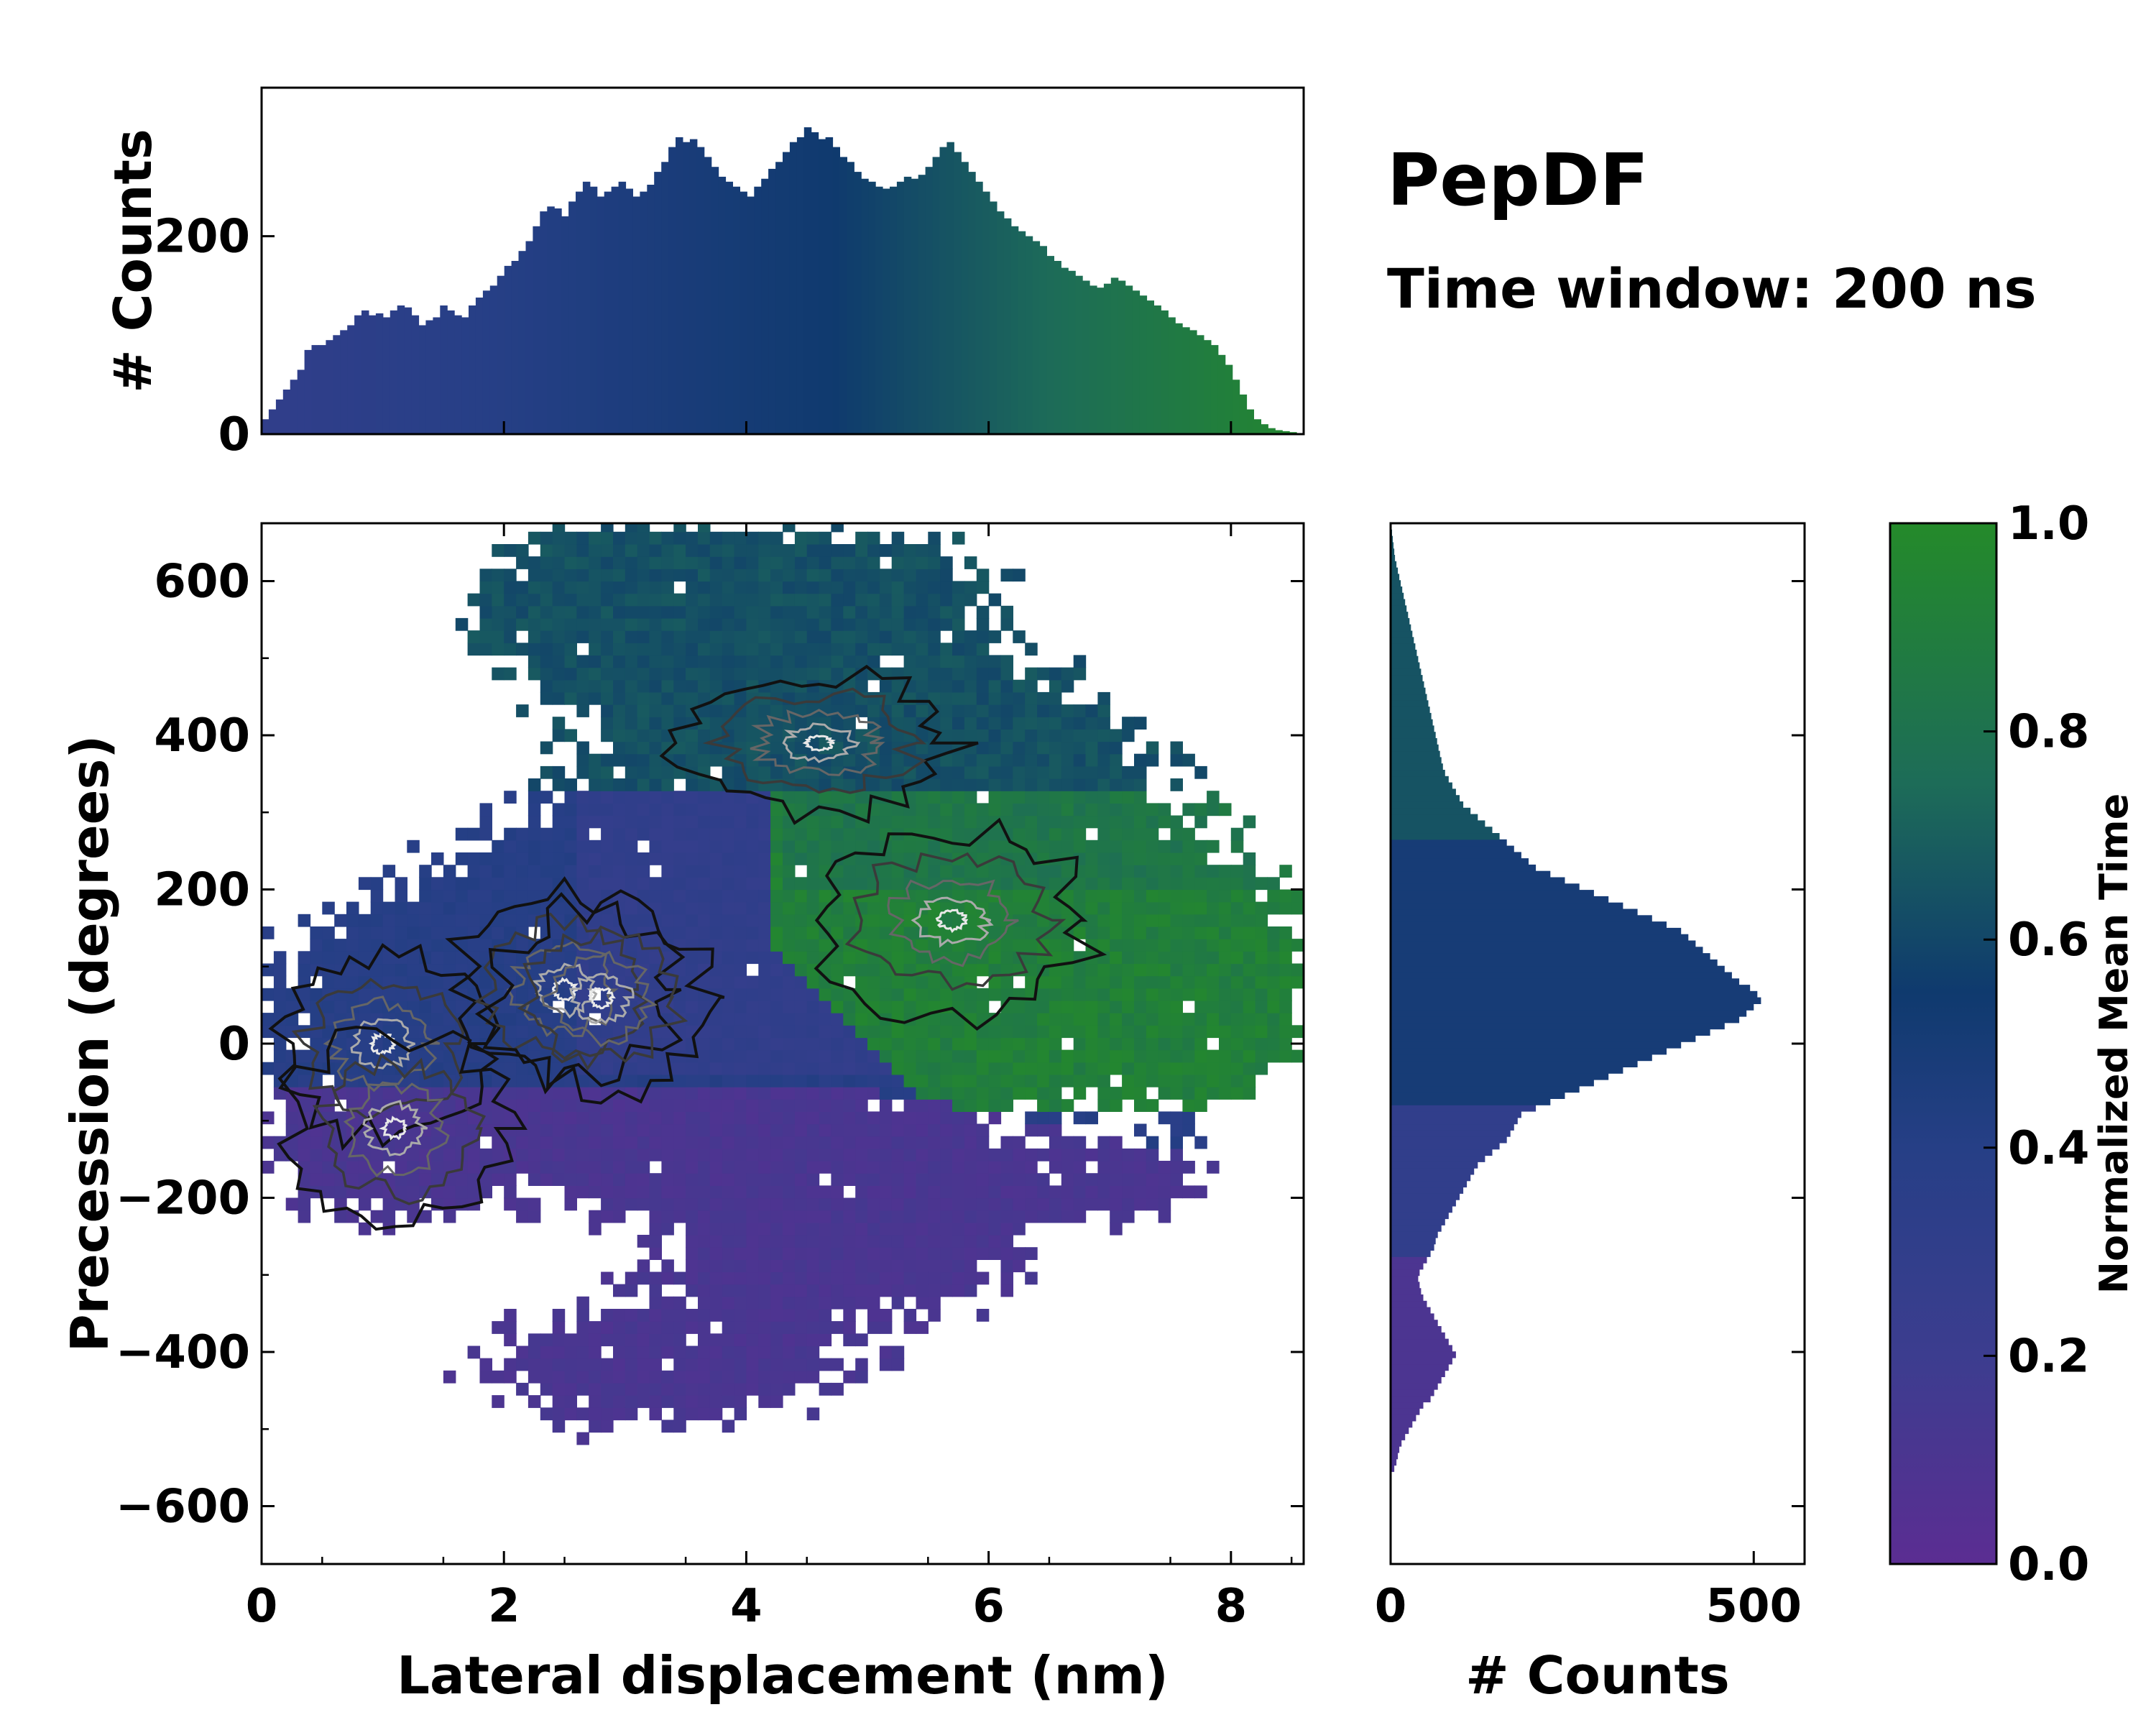 The height and width of the screenshot is (1725, 2156). I want to click on right-hist-bar, so click(1412, 723).